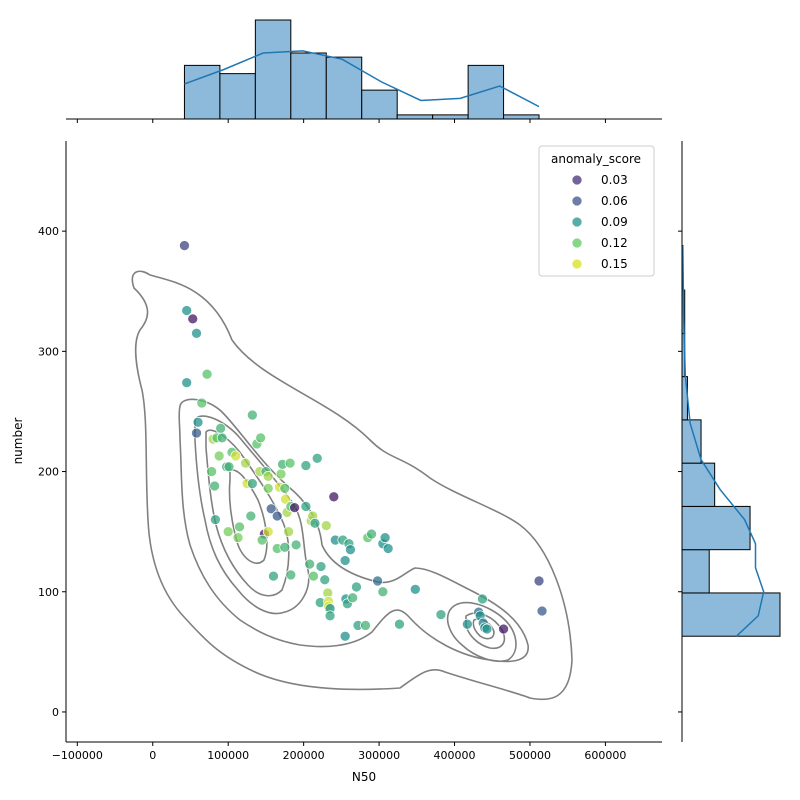 The image size is (800, 800). What do you see at coordinates (614, 222) in the screenshot?
I see `legend-label: 0.09` at bounding box center [614, 222].